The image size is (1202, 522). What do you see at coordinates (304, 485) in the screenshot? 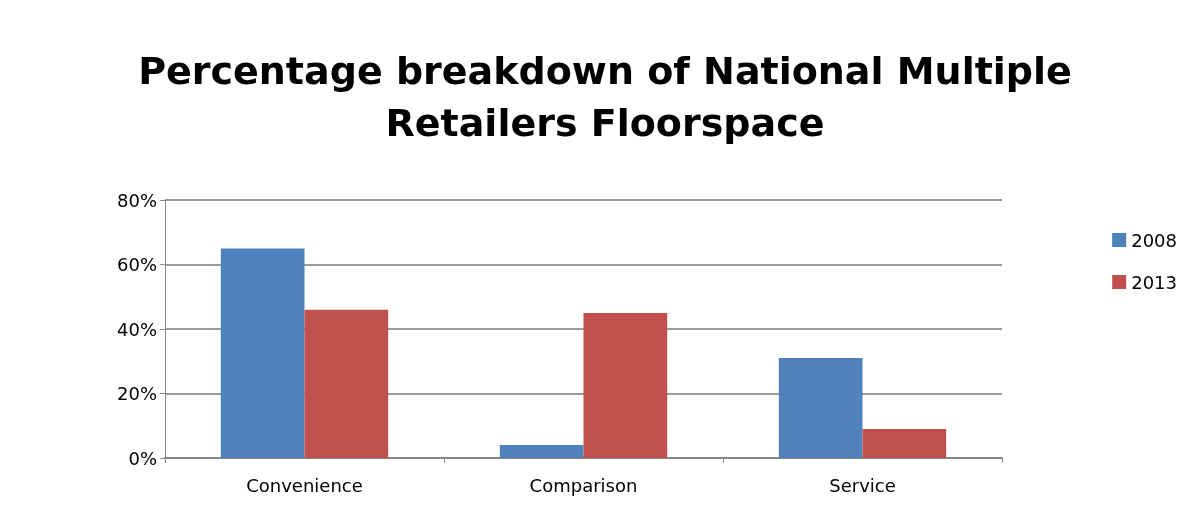
I see `x-tick-label: Convenience` at bounding box center [304, 485].